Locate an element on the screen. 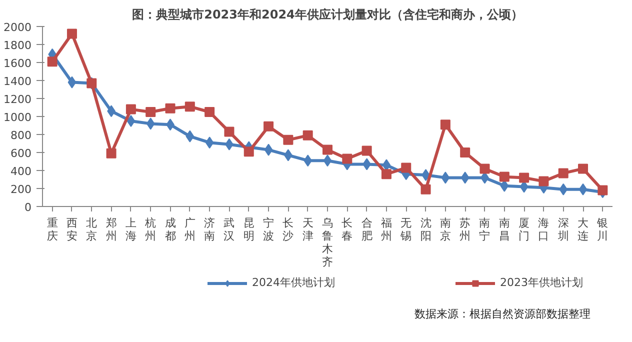 This screenshot has height=342, width=632. y-tick-label: 1000 is located at coordinates (18, 117).